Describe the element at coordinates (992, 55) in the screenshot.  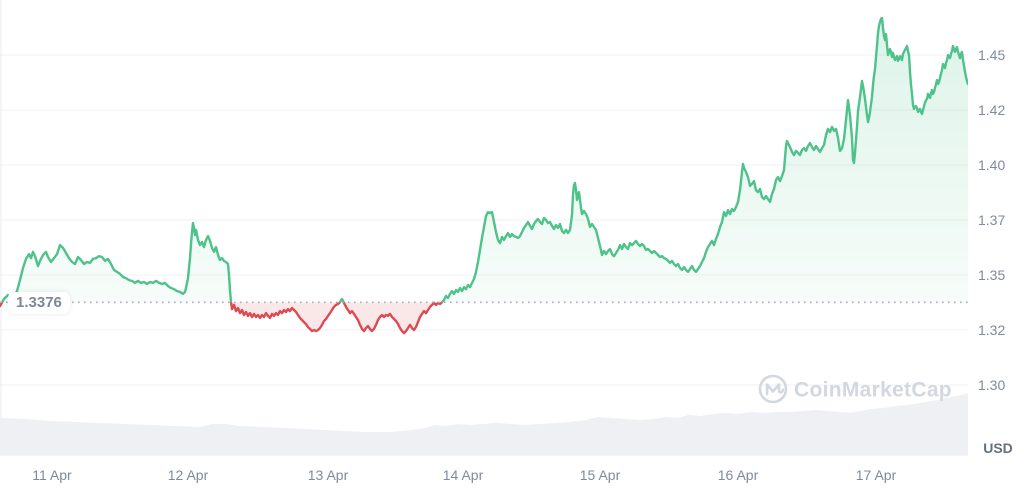
I see `y-axis-tick-label: 1.45` at that location.